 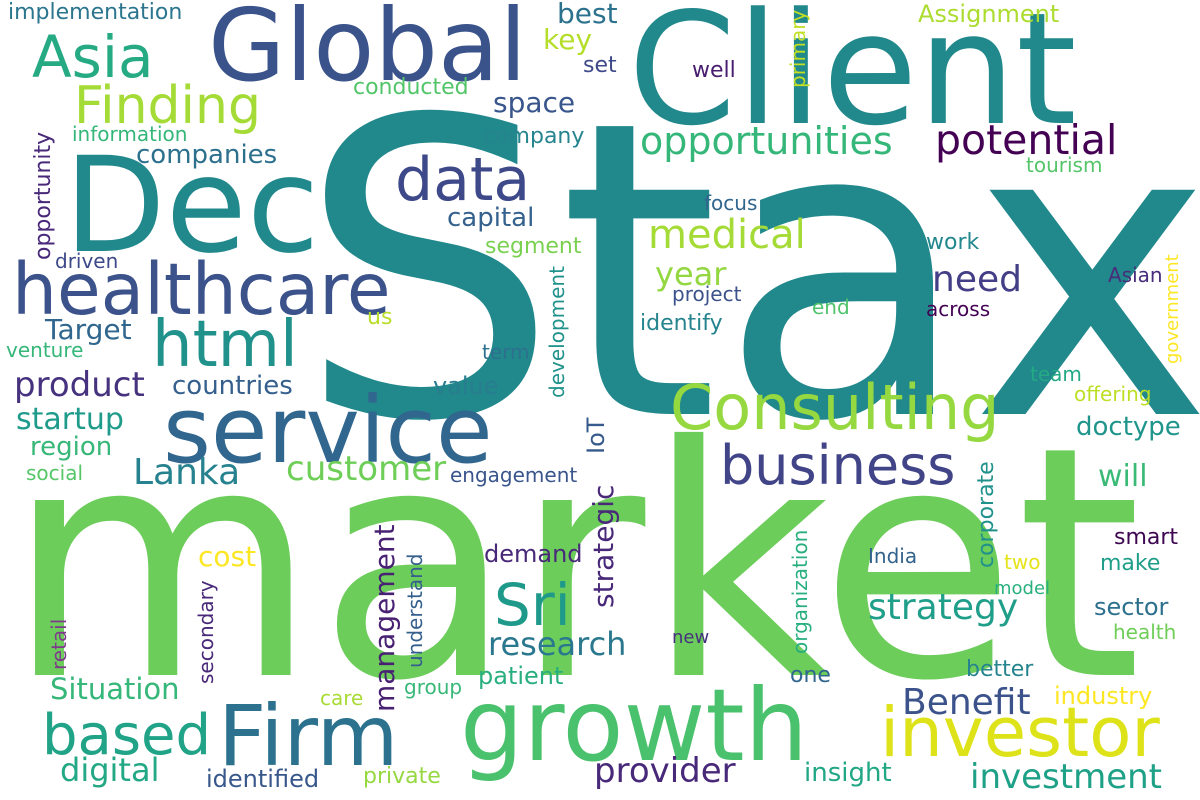 I want to click on word-secondary: secondary, so click(x=206, y=632).